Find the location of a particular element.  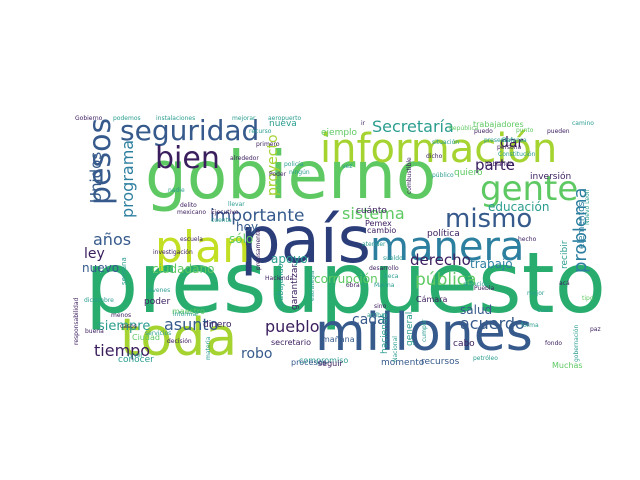

cloud-word: mejor is located at coordinates (536, 293).